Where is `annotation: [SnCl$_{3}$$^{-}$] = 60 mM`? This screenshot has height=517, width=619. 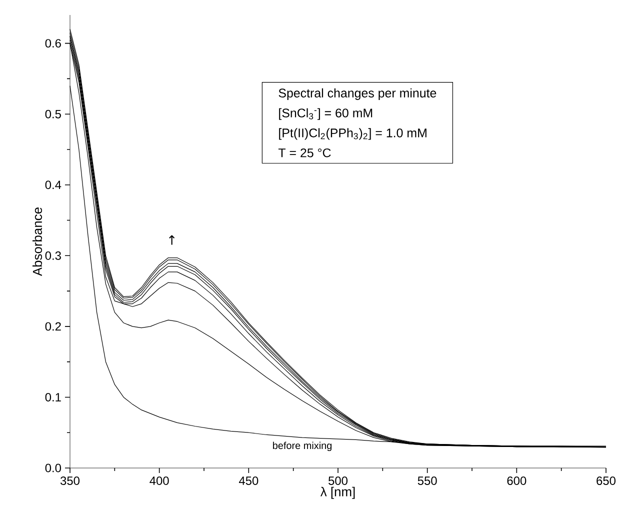
annotation: [SnCl$_{3}$$^{-}$] = 60 mM is located at coordinates (325, 114).